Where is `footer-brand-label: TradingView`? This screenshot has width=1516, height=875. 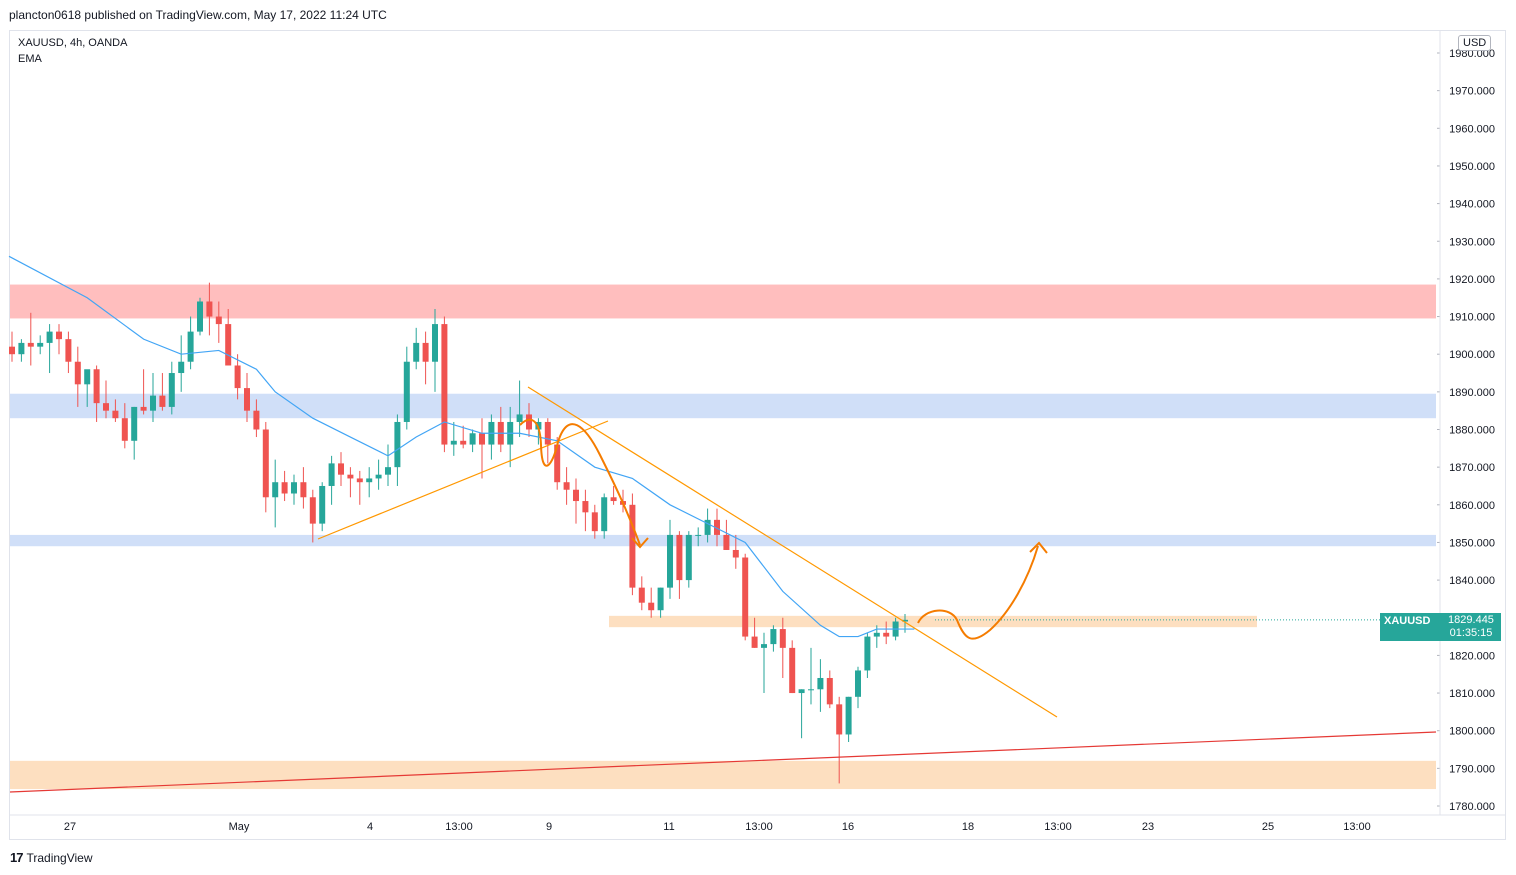
footer-brand-label: TradingView is located at coordinates (59, 857).